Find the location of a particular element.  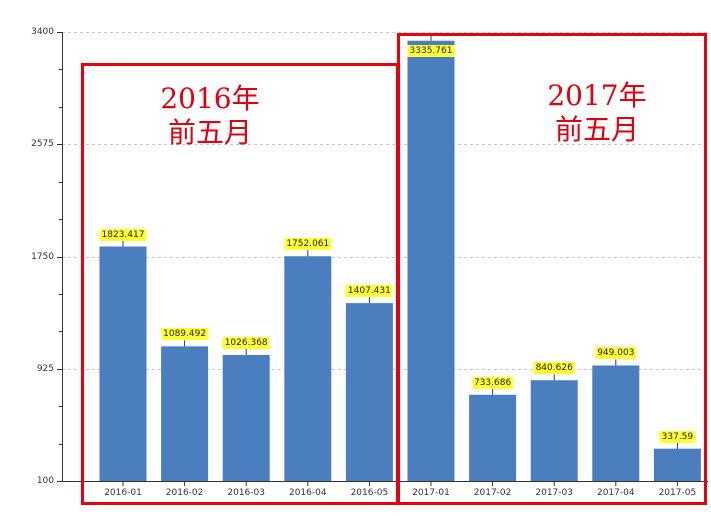

annotation-2016-line1: 2016年 is located at coordinates (210, 98).